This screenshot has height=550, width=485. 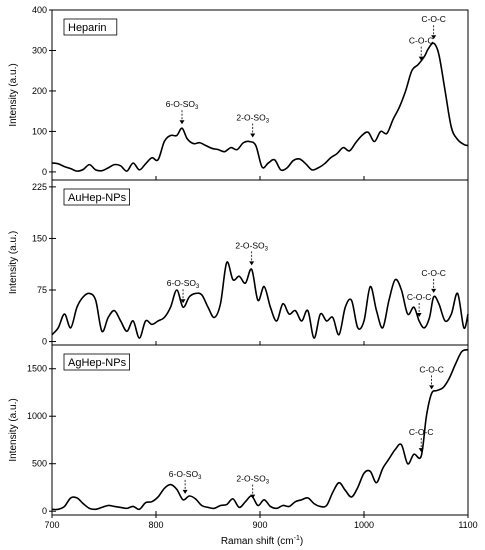 I want to click on y-tick-label: 200, so click(x=39, y=91).